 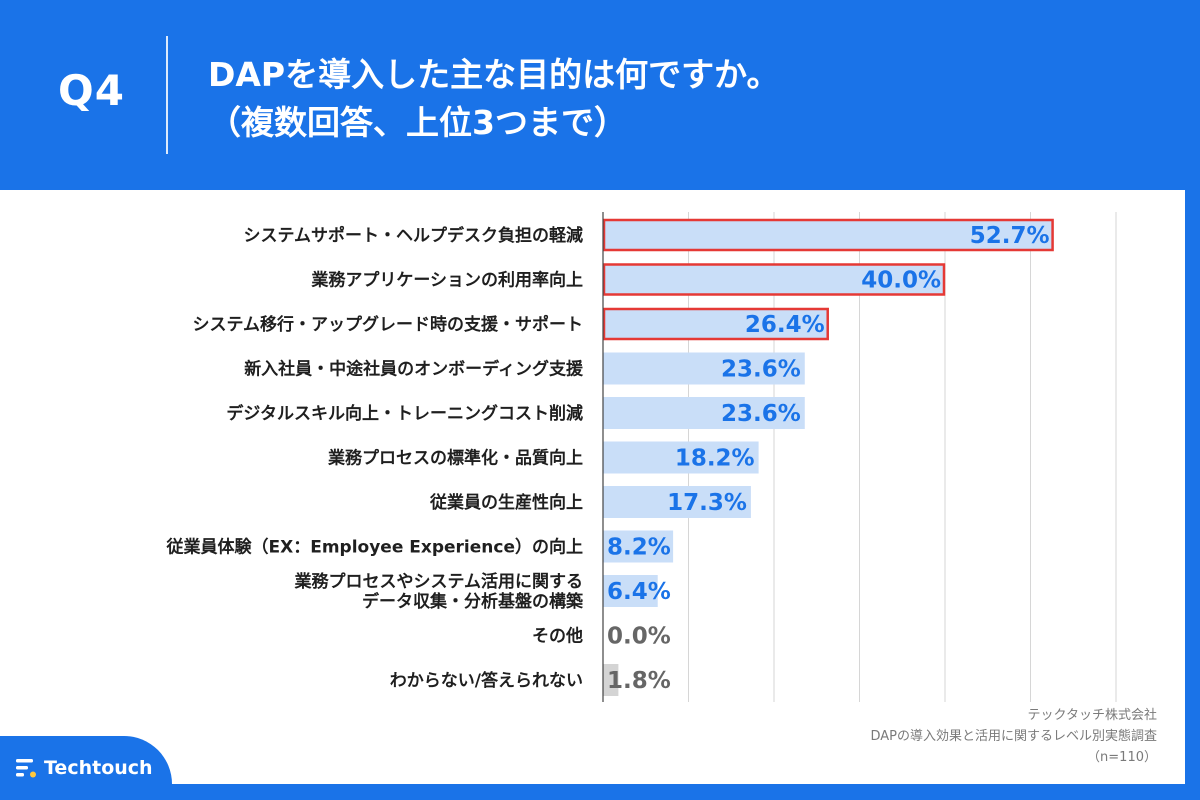 I want to click on category-label: 新入社員・中途社員のオンボーディング支援, so click(x=414, y=369).